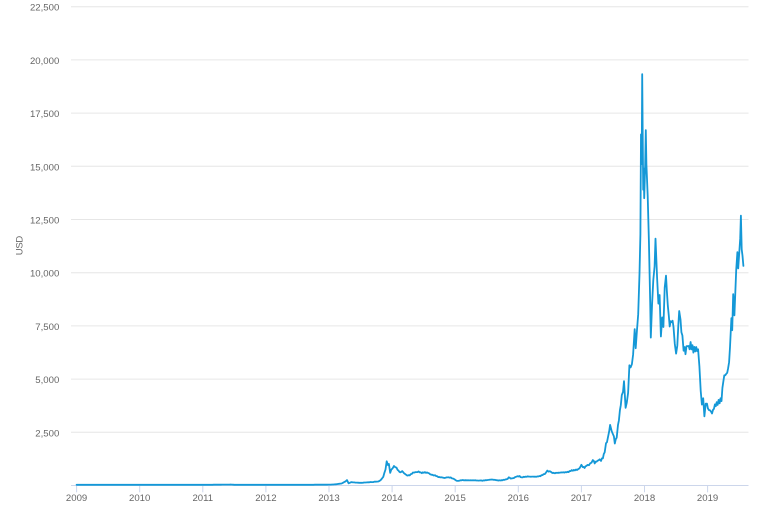  I want to click on svg-text: 2010, so click(139, 498).